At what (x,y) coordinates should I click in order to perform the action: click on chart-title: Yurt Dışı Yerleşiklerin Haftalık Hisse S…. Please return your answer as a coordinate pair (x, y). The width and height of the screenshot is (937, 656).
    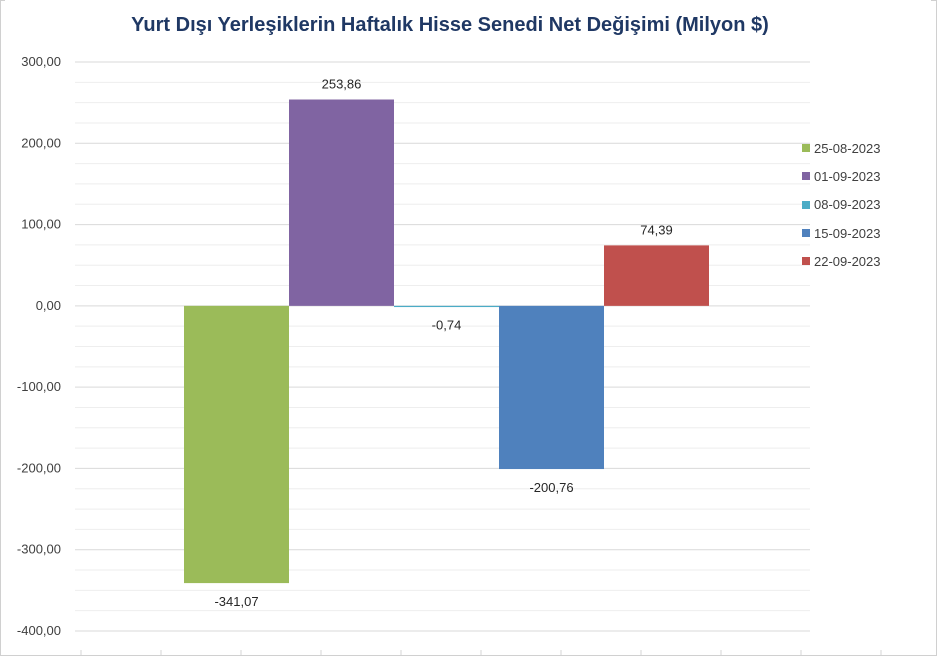
    Looking at the image, I should click on (450, 25).